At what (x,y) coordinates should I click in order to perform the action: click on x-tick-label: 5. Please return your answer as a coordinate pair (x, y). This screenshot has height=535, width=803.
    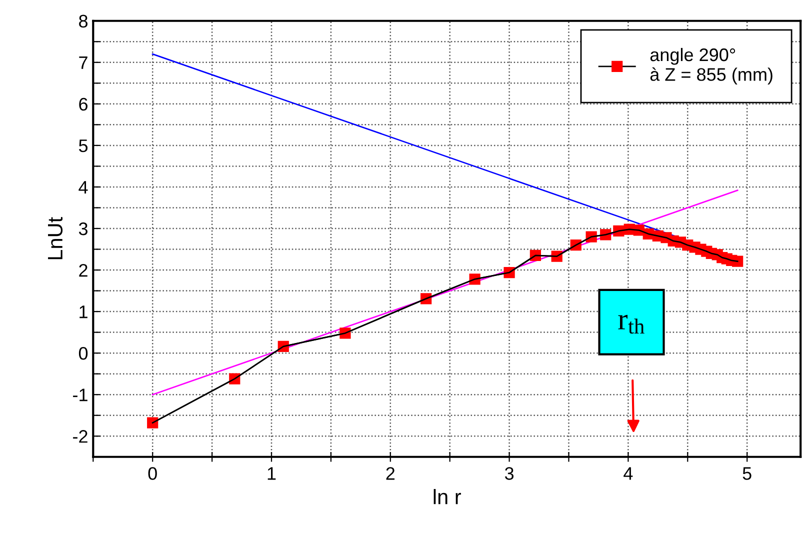
    Looking at the image, I should click on (747, 473).